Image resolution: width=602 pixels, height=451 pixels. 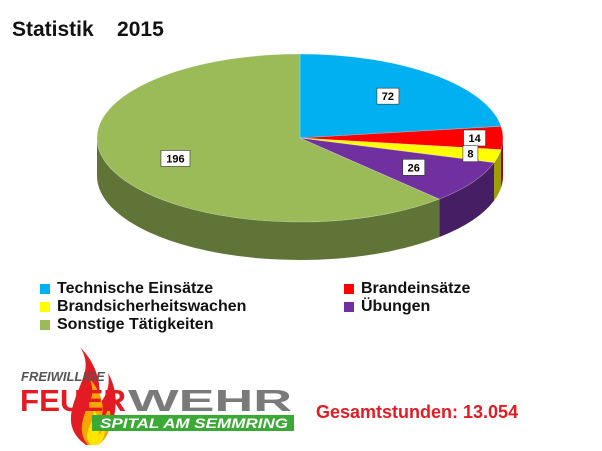 What do you see at coordinates (401, 138) in the screenshot?
I see `pie-slice-brandeinsa-tze` at bounding box center [401, 138].